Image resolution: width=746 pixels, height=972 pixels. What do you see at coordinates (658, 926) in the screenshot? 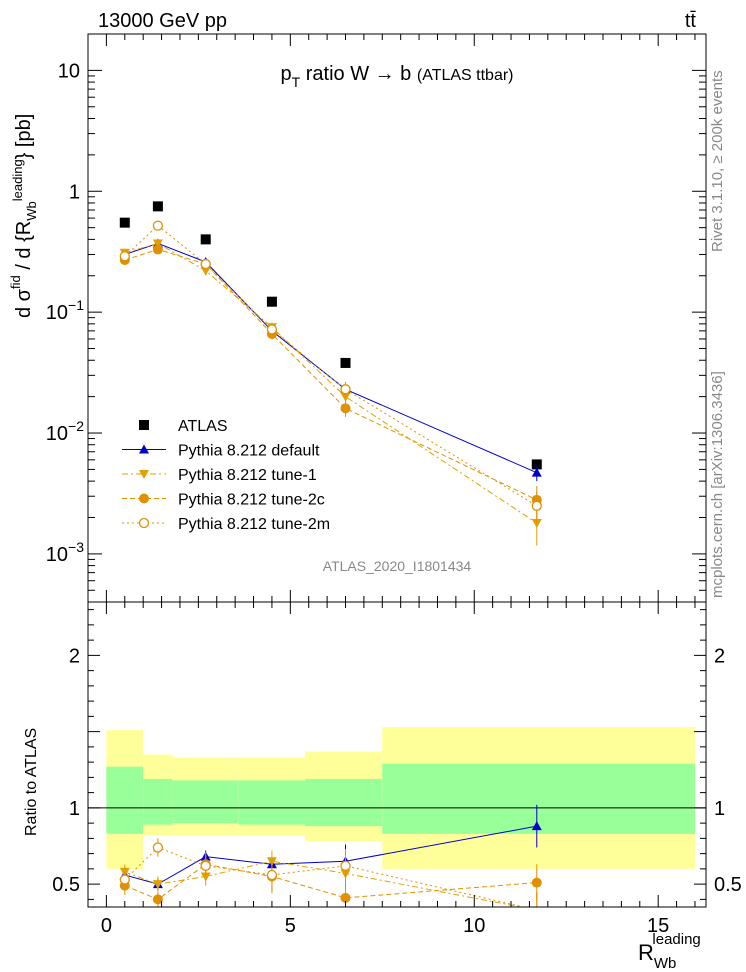
I see `x-tick-label: 15` at bounding box center [658, 926].